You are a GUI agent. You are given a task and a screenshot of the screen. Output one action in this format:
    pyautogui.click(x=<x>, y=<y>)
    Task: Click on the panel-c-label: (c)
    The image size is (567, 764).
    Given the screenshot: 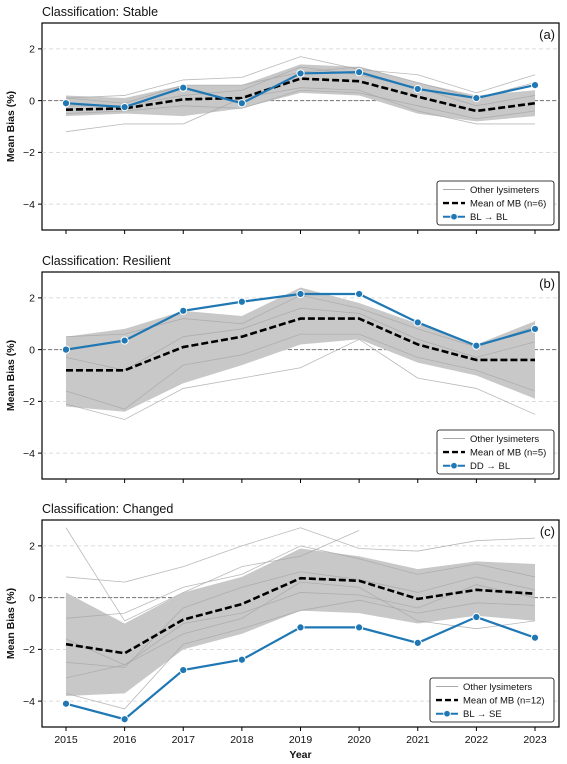 What is the action you would take?
    pyautogui.click(x=547, y=531)
    